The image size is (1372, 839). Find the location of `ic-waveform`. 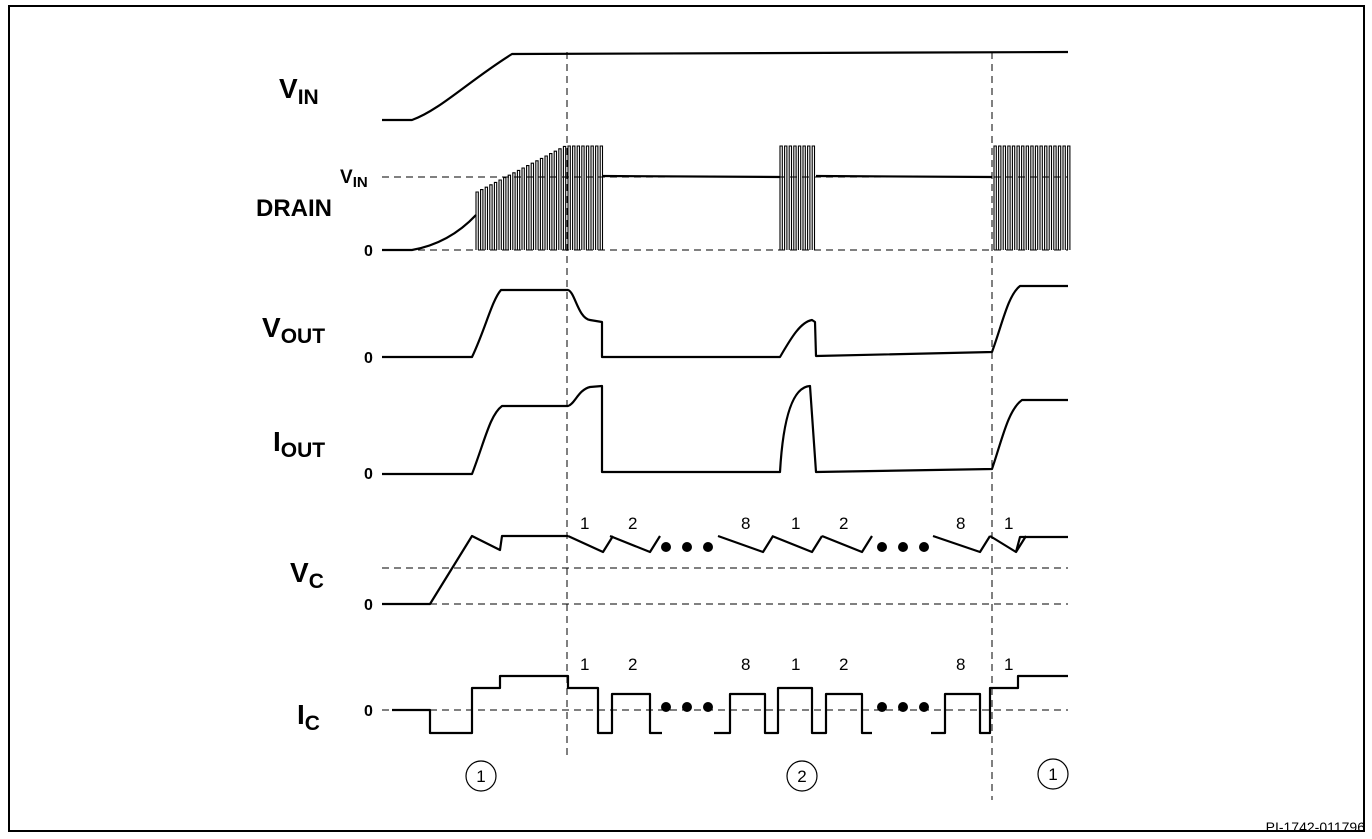

ic-waveform is located at coordinates (730, 704).